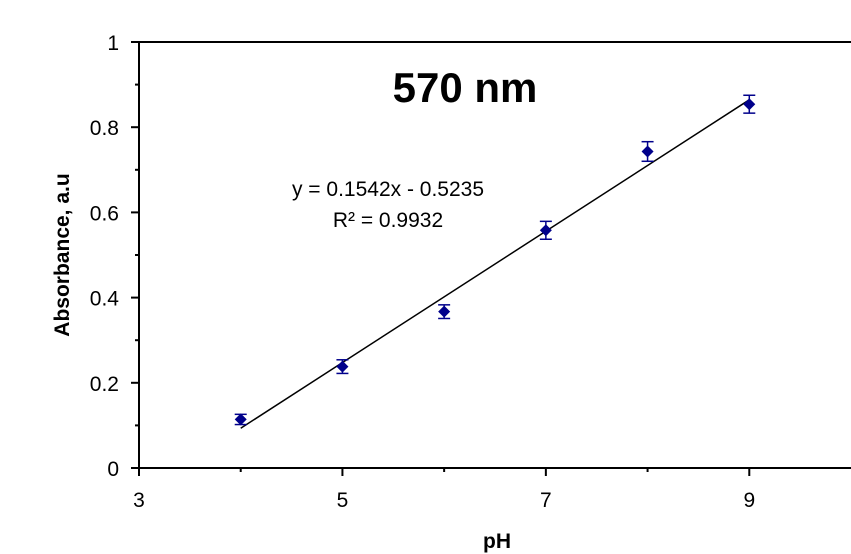  I want to click on y-tick-label: 0.2, so click(104, 384).